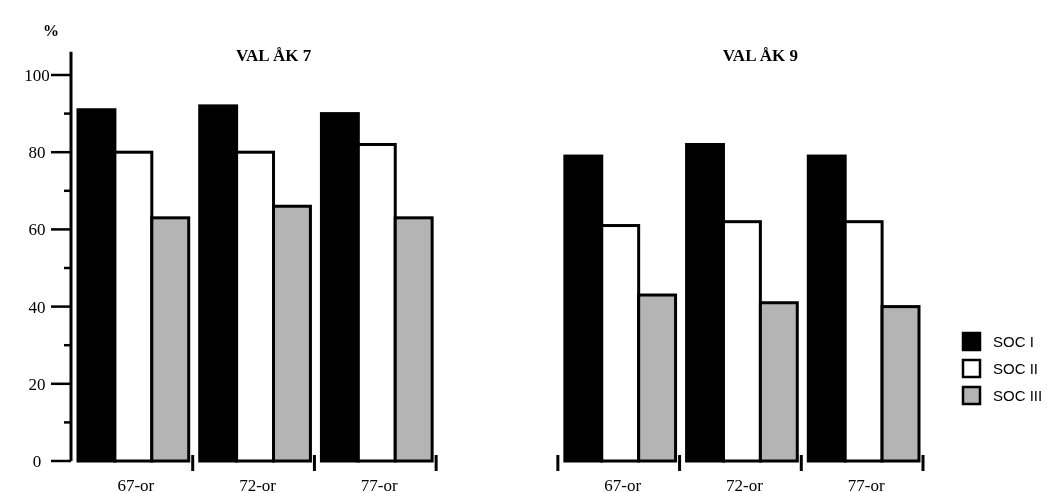 The width and height of the screenshot is (1055, 493). I want to click on y-tick-label: 40, so click(37, 307).